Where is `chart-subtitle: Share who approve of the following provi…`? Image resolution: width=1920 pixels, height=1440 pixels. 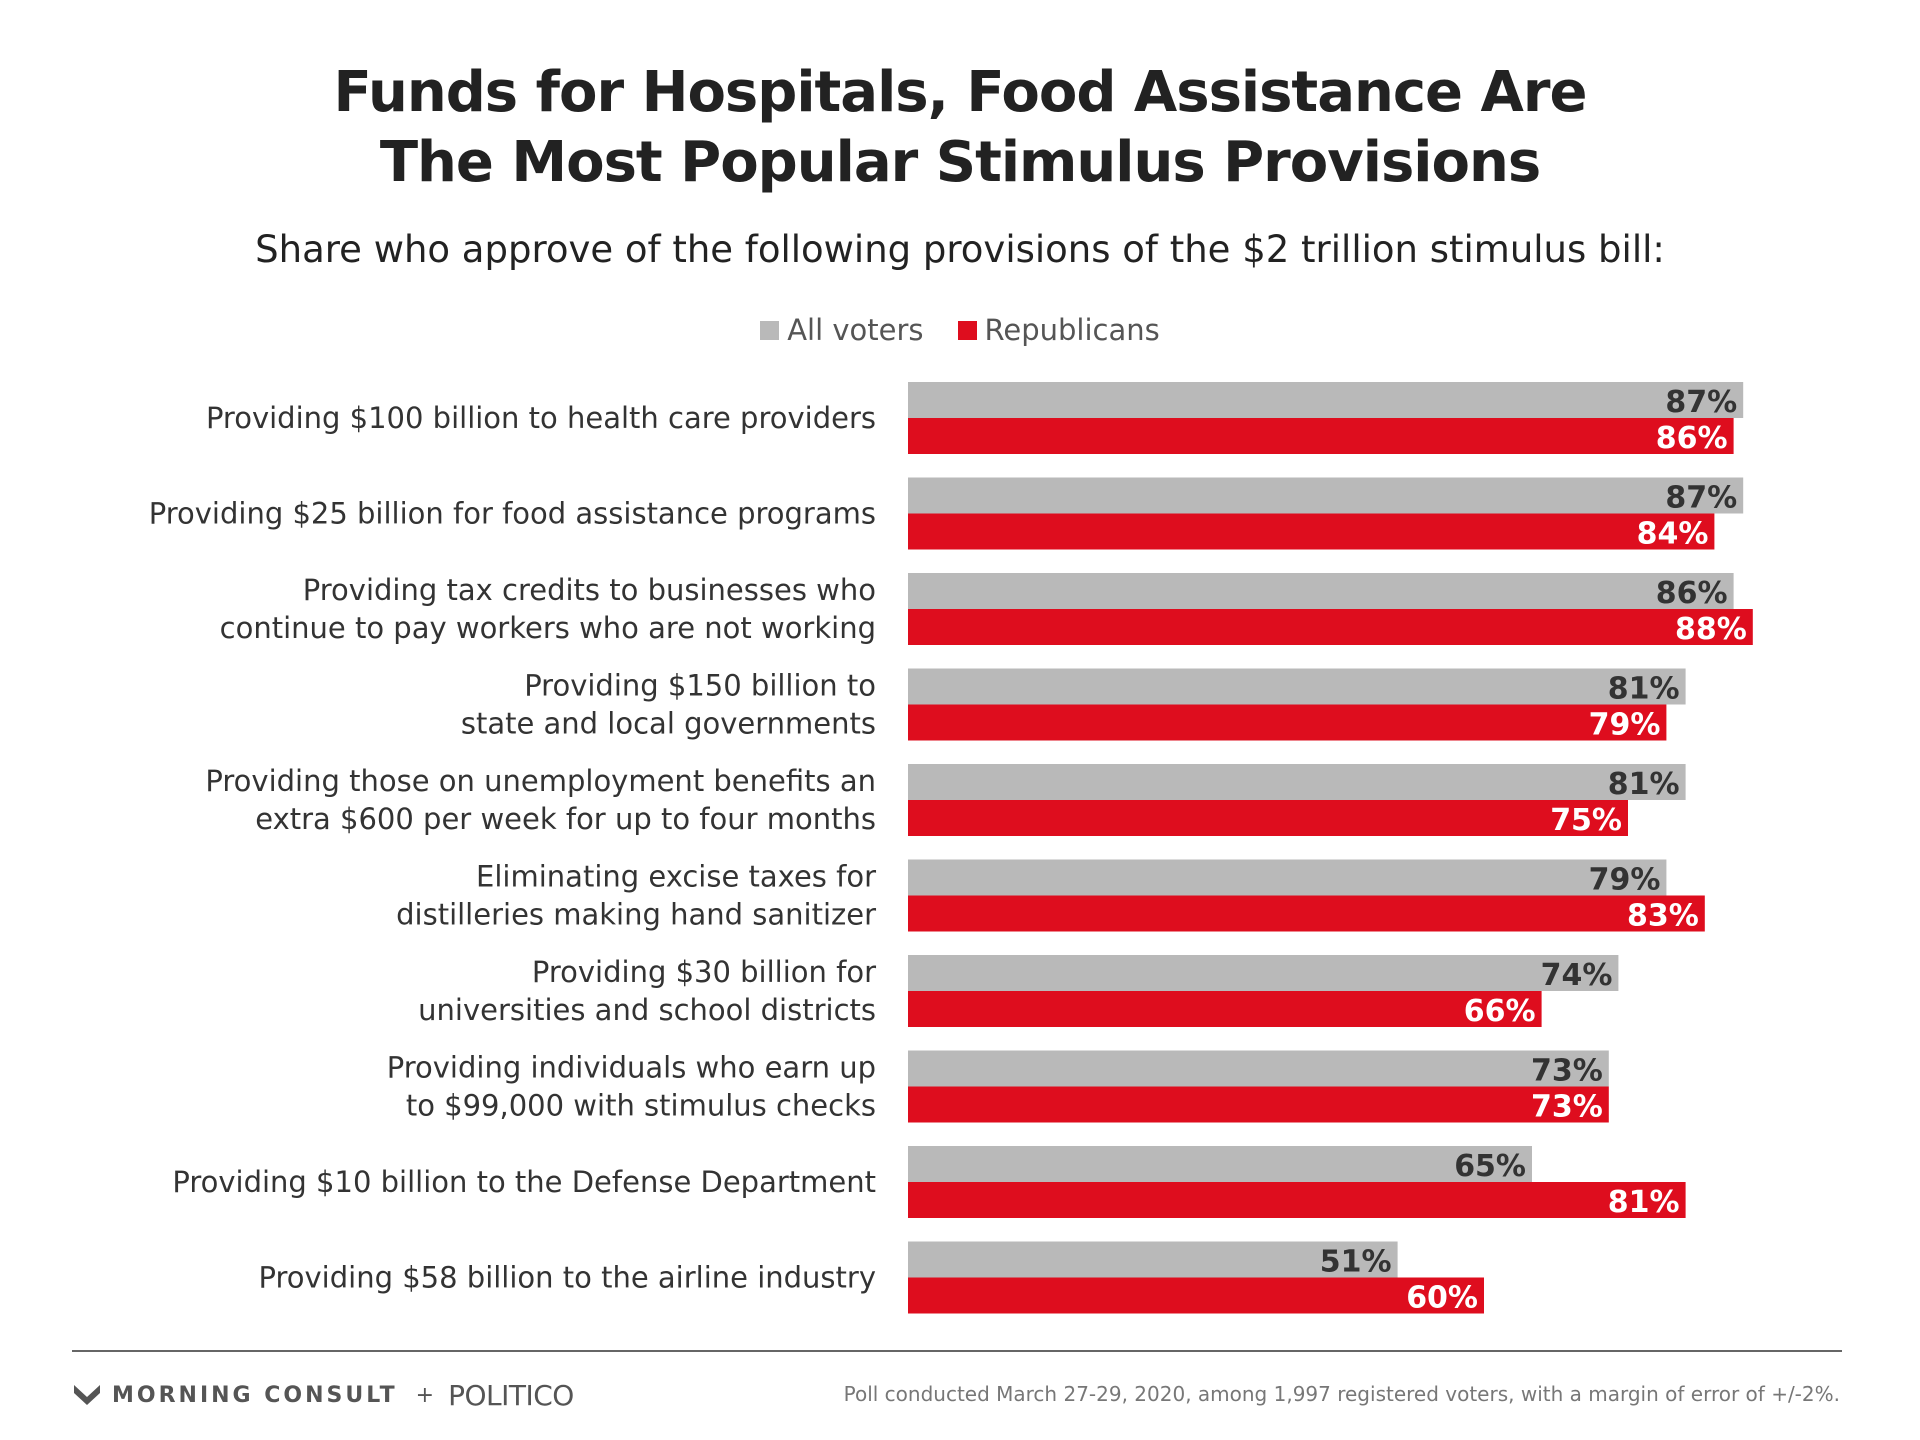
chart-subtitle: Share who approve of the following provi… is located at coordinates (960, 249).